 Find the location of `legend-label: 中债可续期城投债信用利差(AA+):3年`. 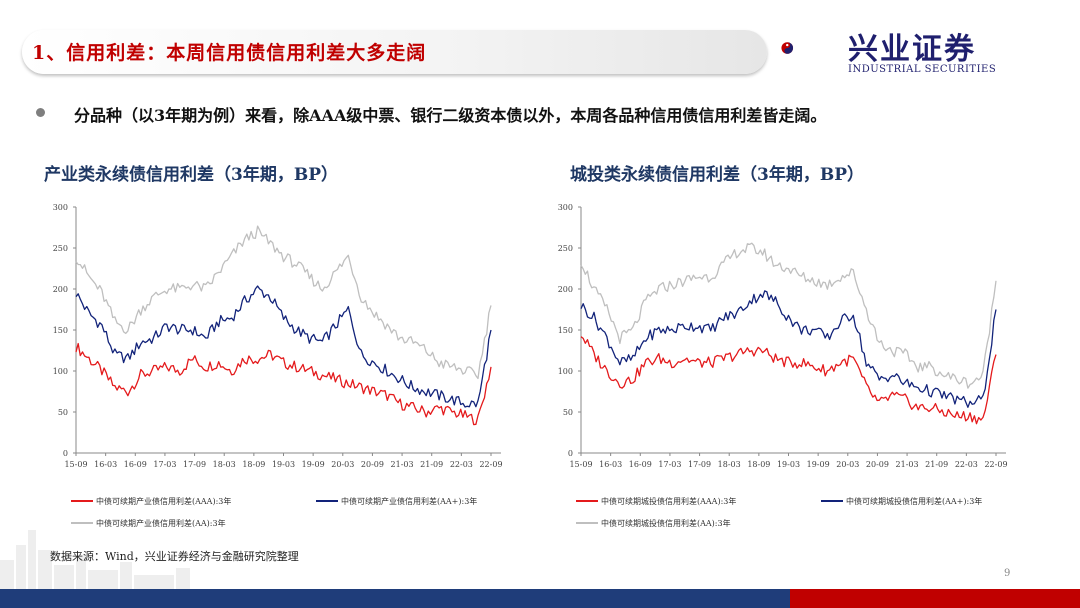

legend-label: 中债可续期城投债信用利差(AA+):3年 is located at coordinates (914, 501).